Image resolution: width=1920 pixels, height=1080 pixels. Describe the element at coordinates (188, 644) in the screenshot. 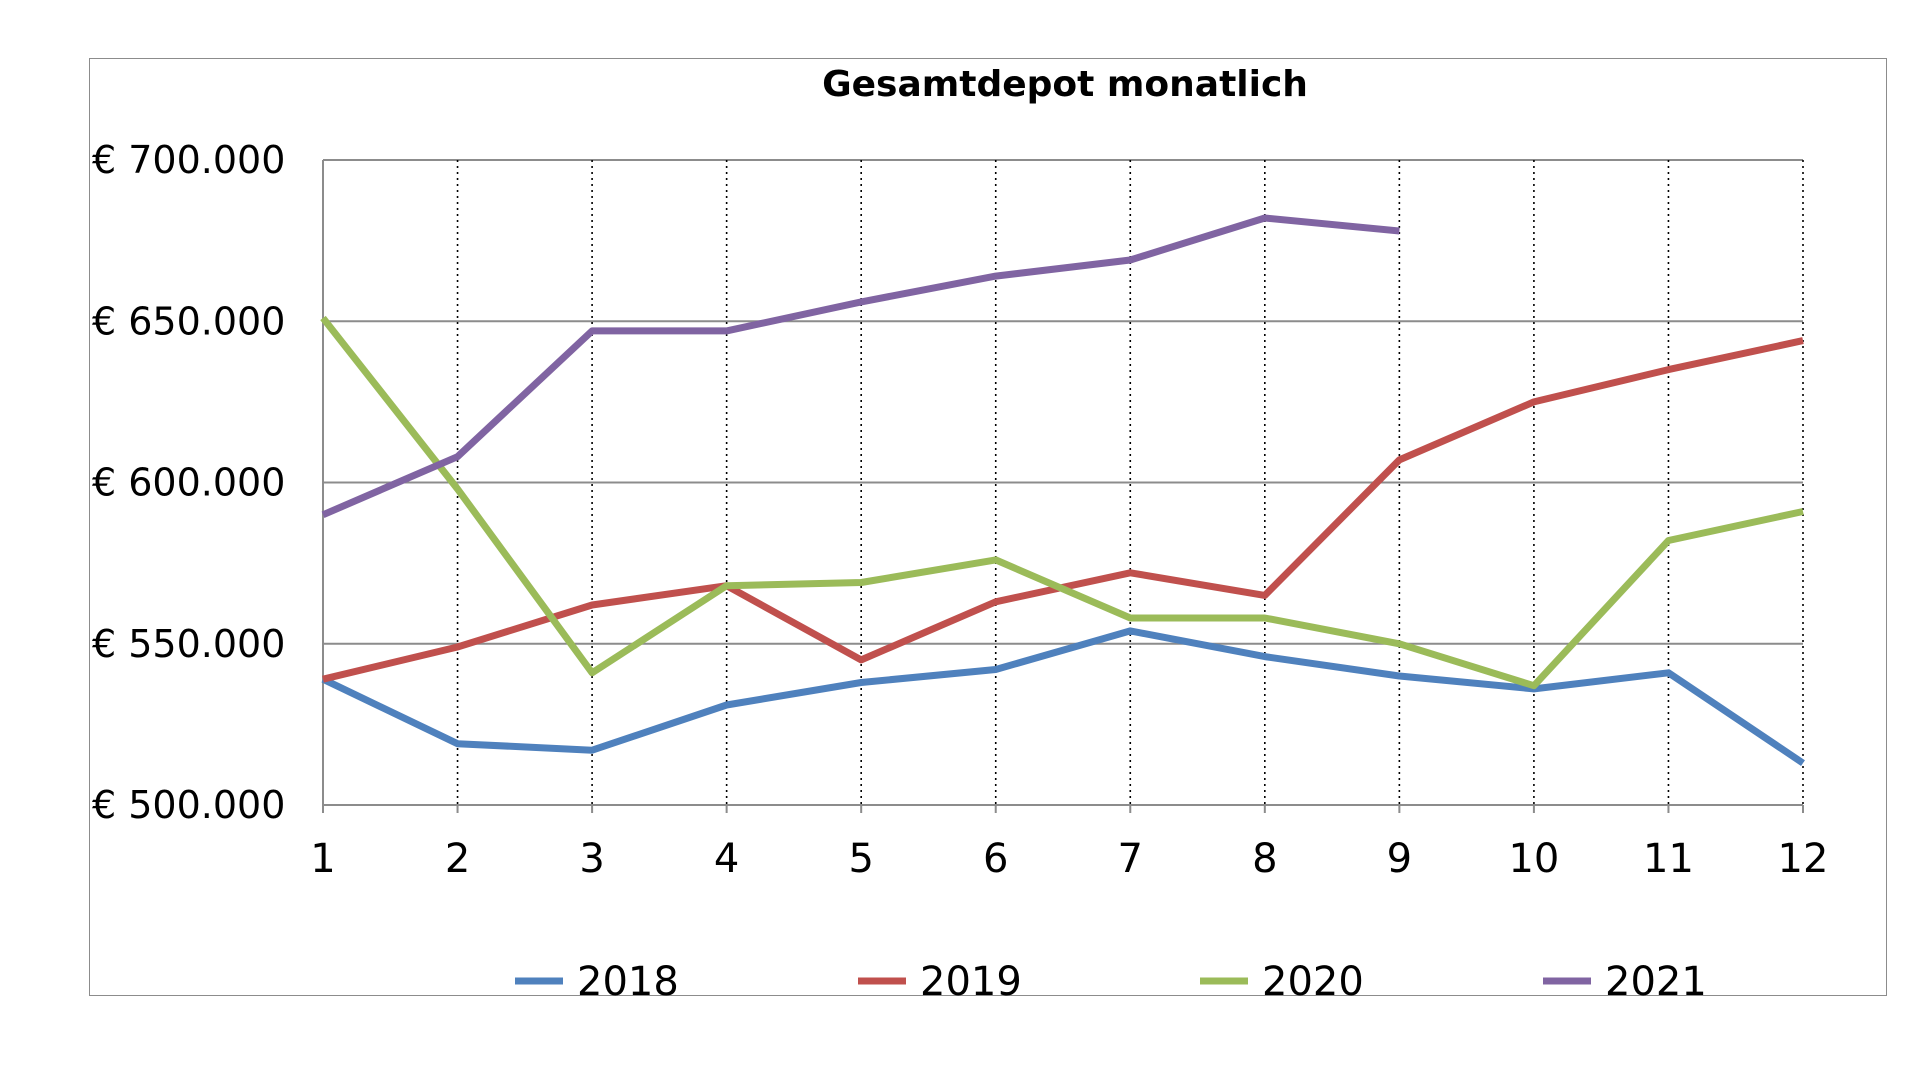

I see `y-tick-label: € 550.000` at that location.